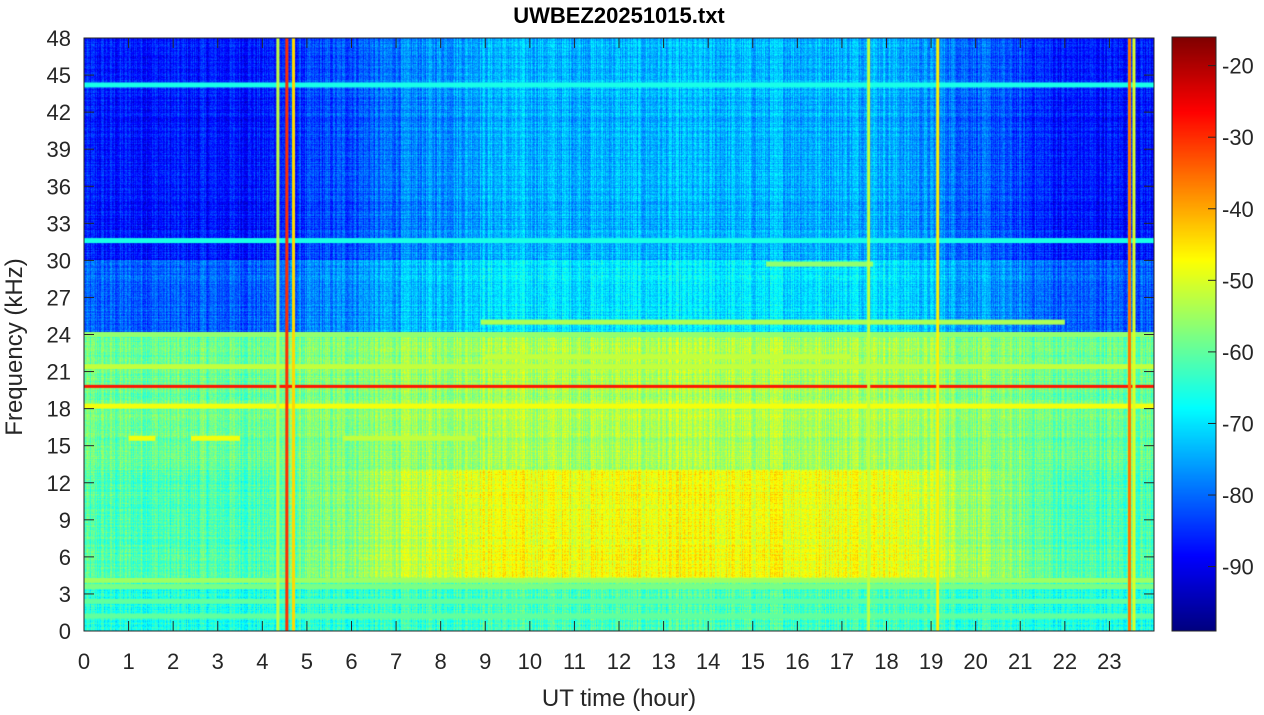  I want to click on x-tick-label: 9, so click(485, 661).